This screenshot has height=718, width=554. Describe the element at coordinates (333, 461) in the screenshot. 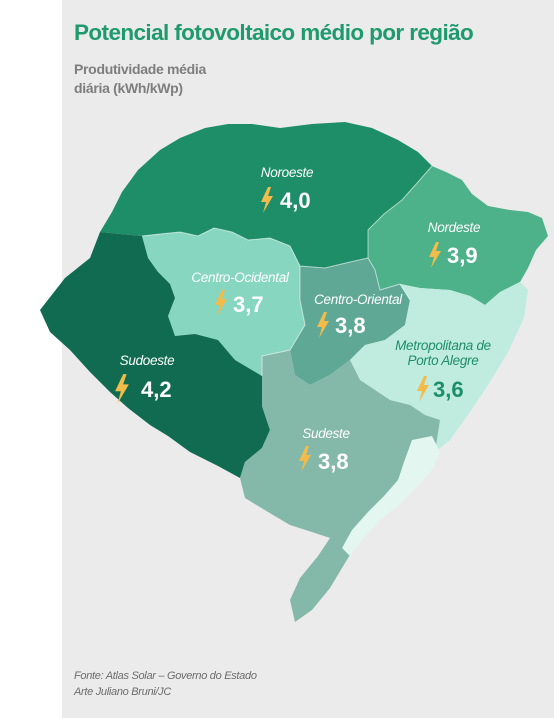

I see `region-value-sudeste: 3,8` at that location.